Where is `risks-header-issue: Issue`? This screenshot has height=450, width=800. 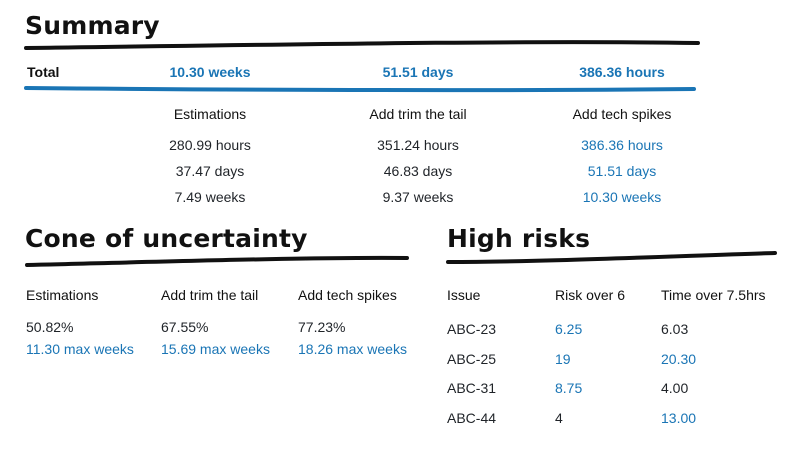
risks-header-issue: Issue is located at coordinates (464, 295).